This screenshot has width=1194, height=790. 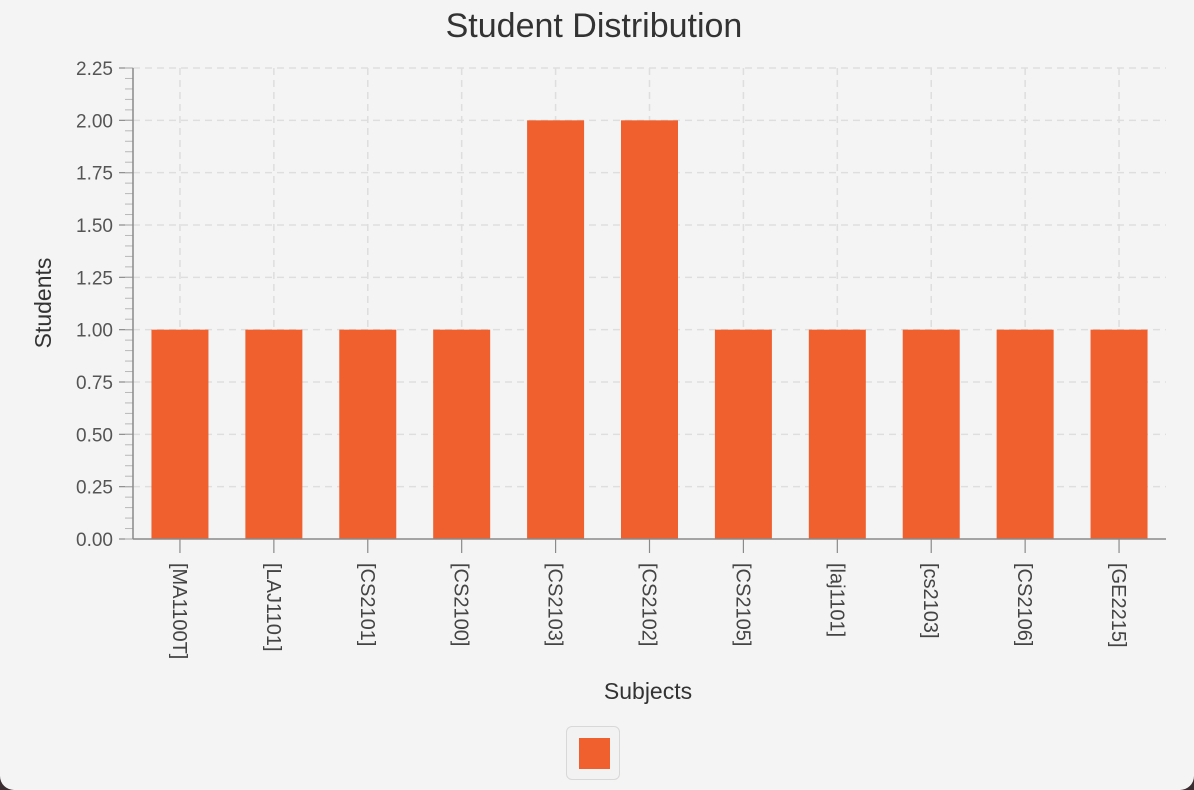 What do you see at coordinates (94, 383) in the screenshot?
I see `y-tick-label: 0.75` at bounding box center [94, 383].